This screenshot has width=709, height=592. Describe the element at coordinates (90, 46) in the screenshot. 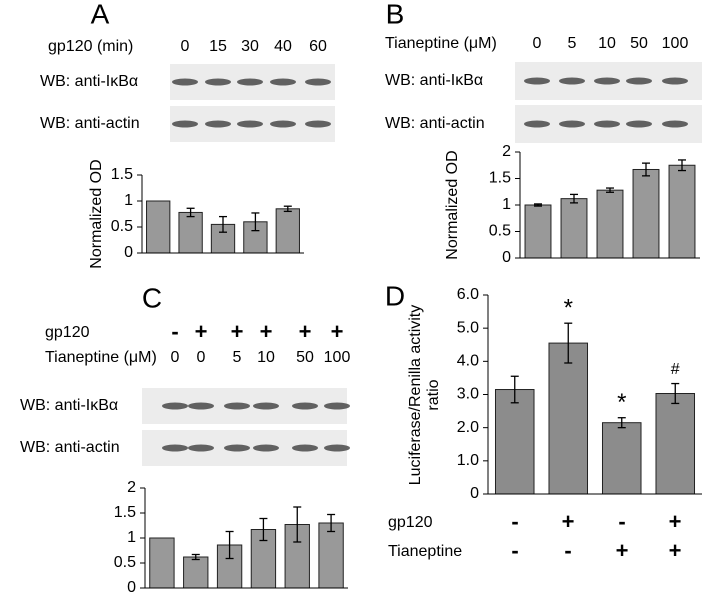

I see `condition-label: gp120 (min)` at that location.